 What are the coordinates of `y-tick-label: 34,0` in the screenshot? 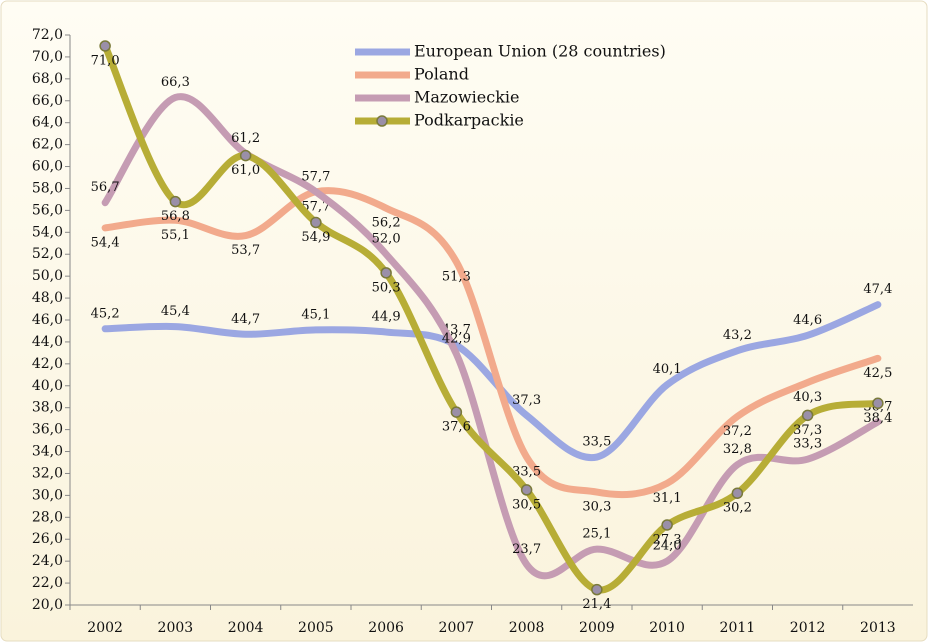 It's located at (47, 452).